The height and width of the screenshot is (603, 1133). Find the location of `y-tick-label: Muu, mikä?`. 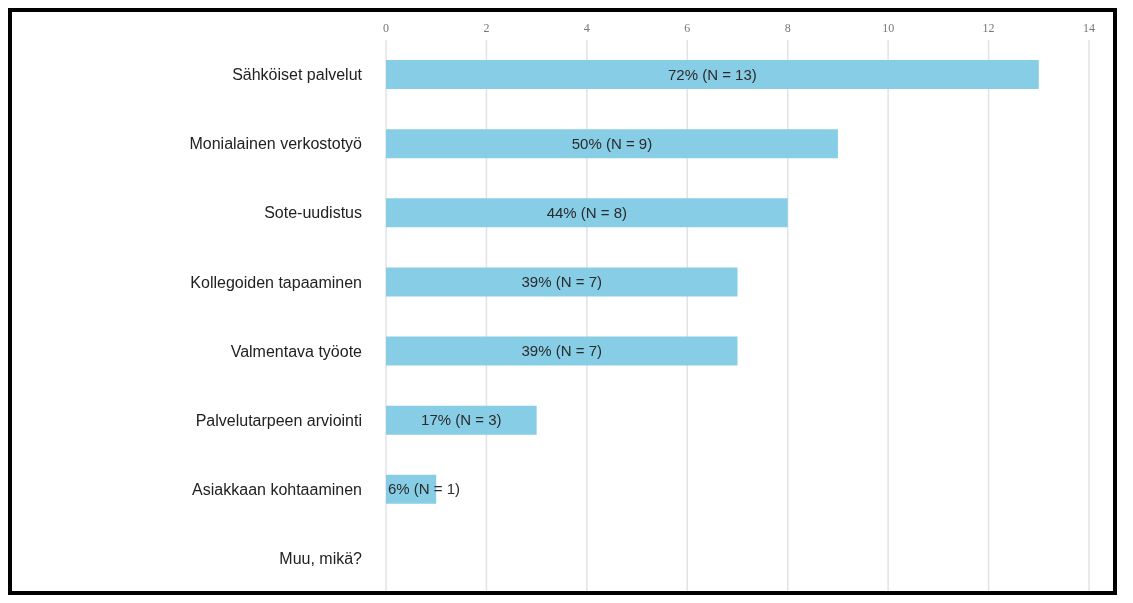

y-tick-label: Muu, mikä? is located at coordinates (321, 559).